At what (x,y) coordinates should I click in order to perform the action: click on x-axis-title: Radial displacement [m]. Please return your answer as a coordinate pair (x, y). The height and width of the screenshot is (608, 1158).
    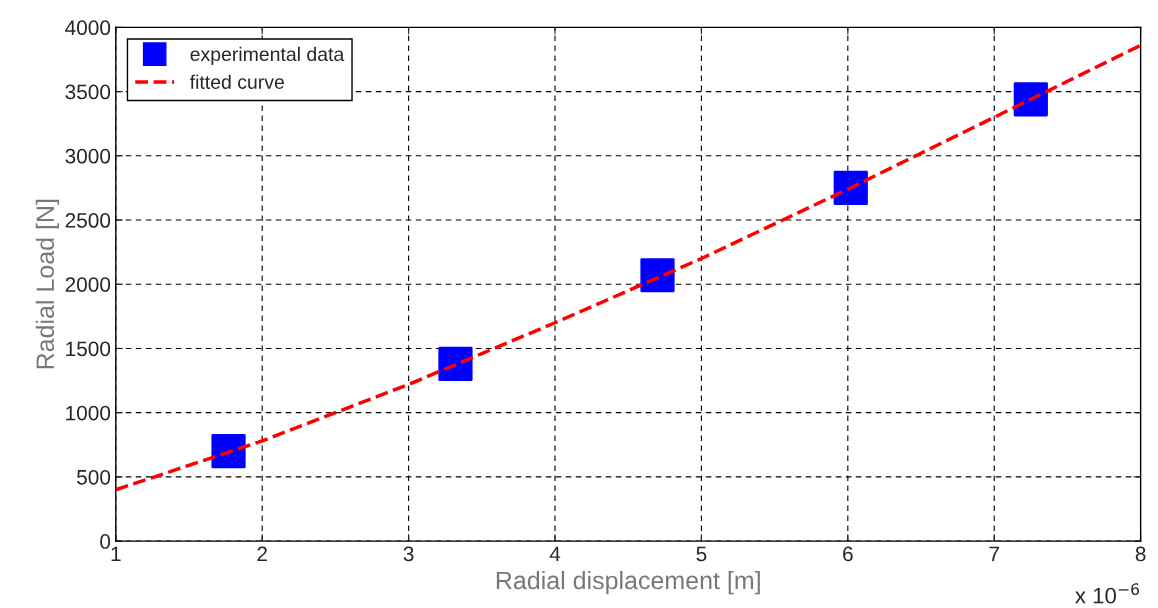
    Looking at the image, I should click on (628, 582).